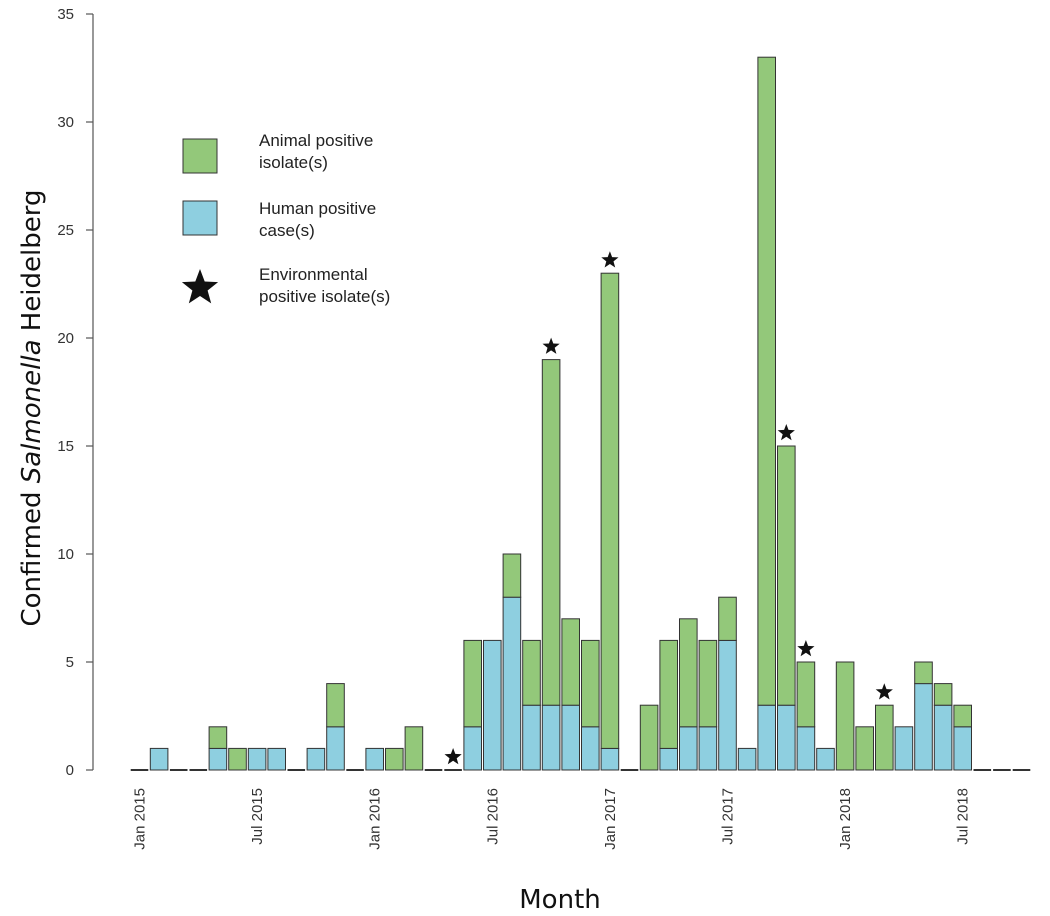 This screenshot has width=1050, height=916. I want to click on x-tick-label: Jan 2018, so click(845, 819).